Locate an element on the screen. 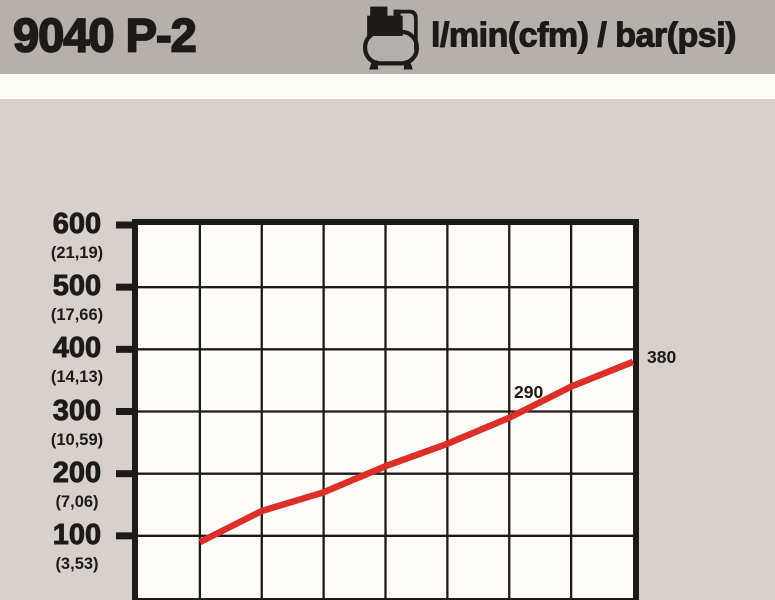 The image size is (775, 600). y-axis-label: 500 (17,66) is located at coordinates (77, 297).